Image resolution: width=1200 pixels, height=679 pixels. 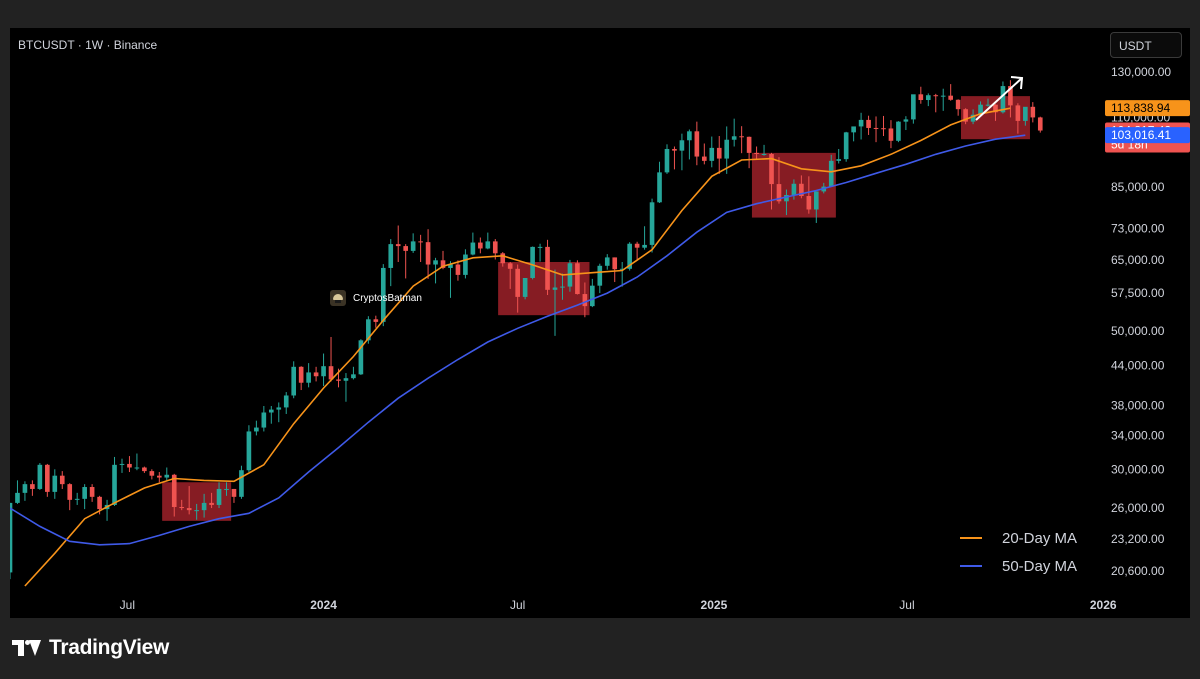 I want to click on legend-label-ma50: 50-Day MA, so click(x=1040, y=566).